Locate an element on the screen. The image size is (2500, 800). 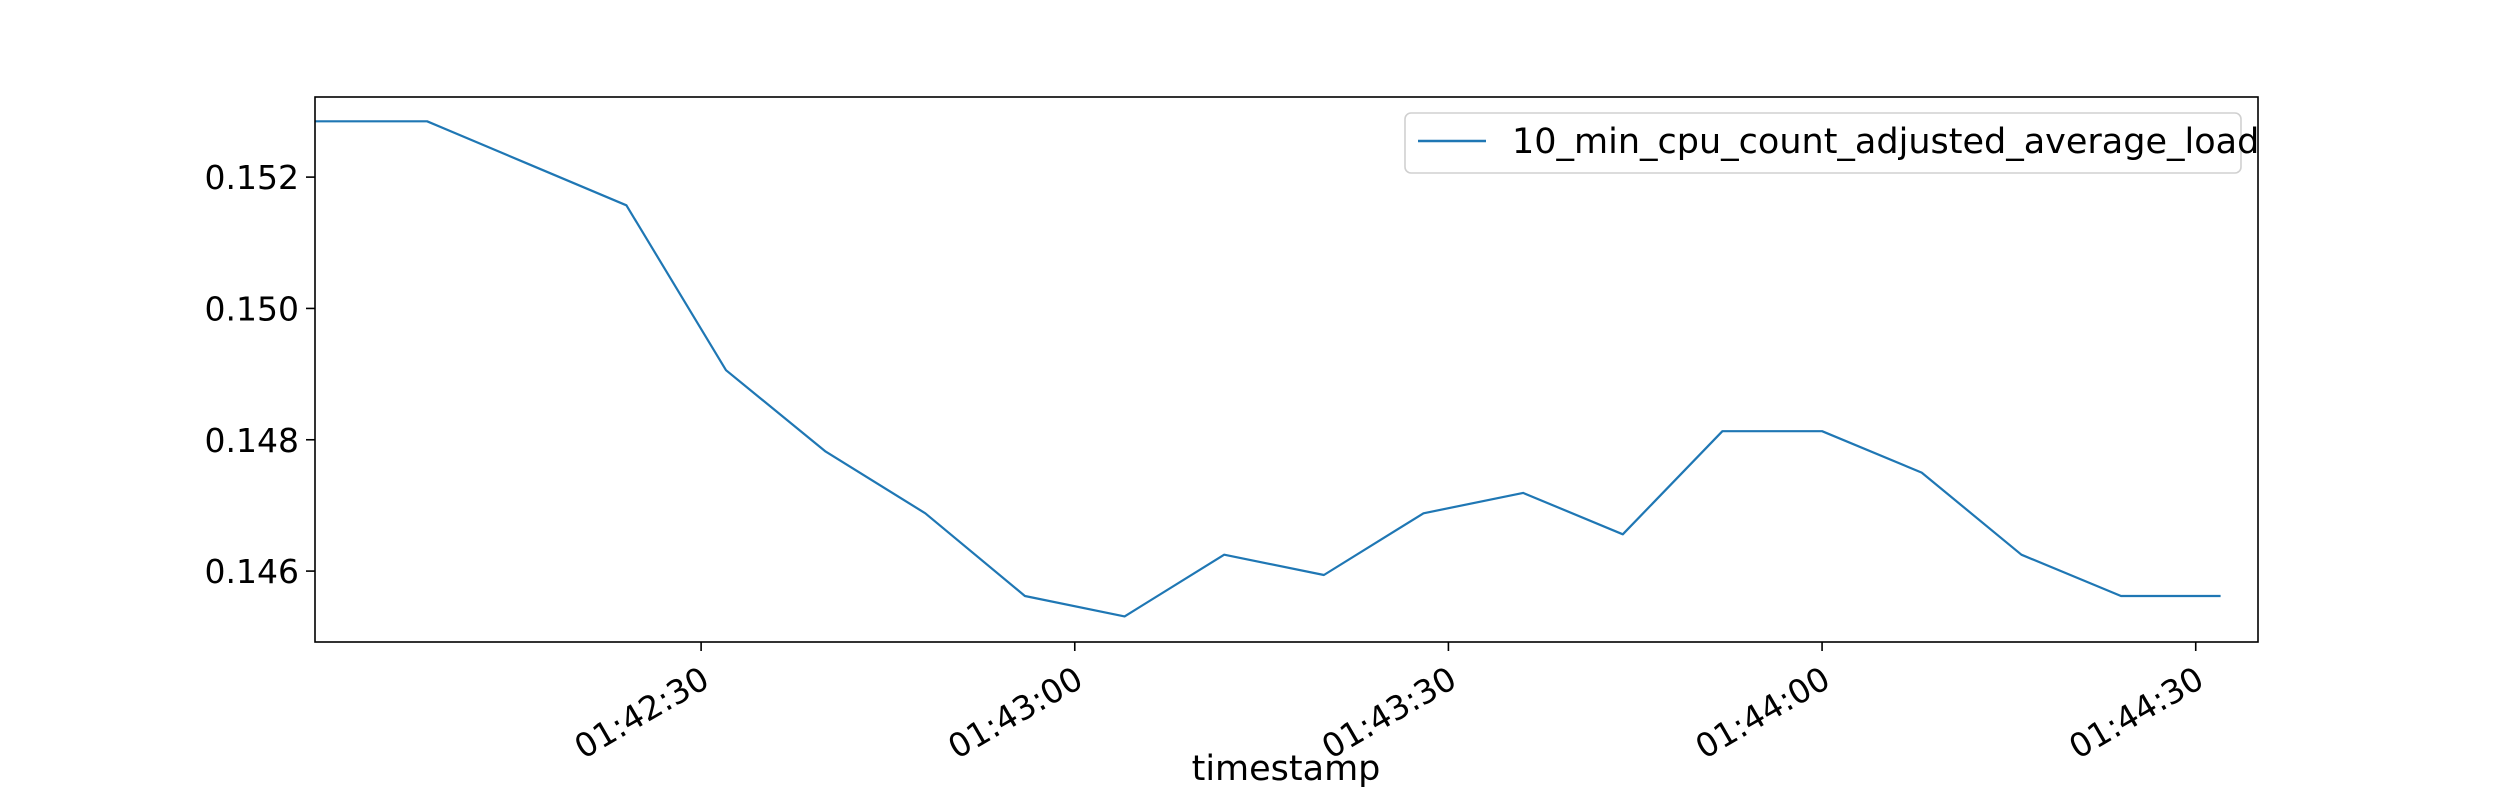
legend-label: 10_min_cpu_count_adjusted_average_load is located at coordinates (1885, 142).